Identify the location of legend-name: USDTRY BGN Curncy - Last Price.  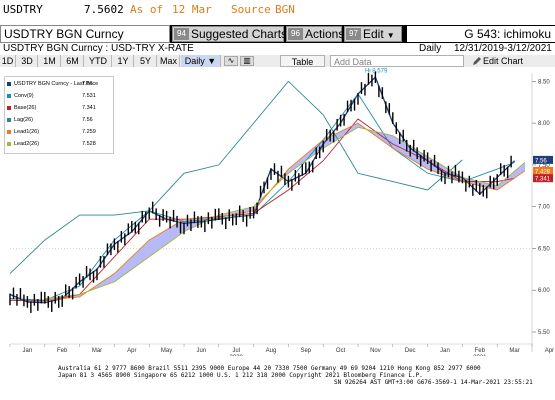
(56, 84).